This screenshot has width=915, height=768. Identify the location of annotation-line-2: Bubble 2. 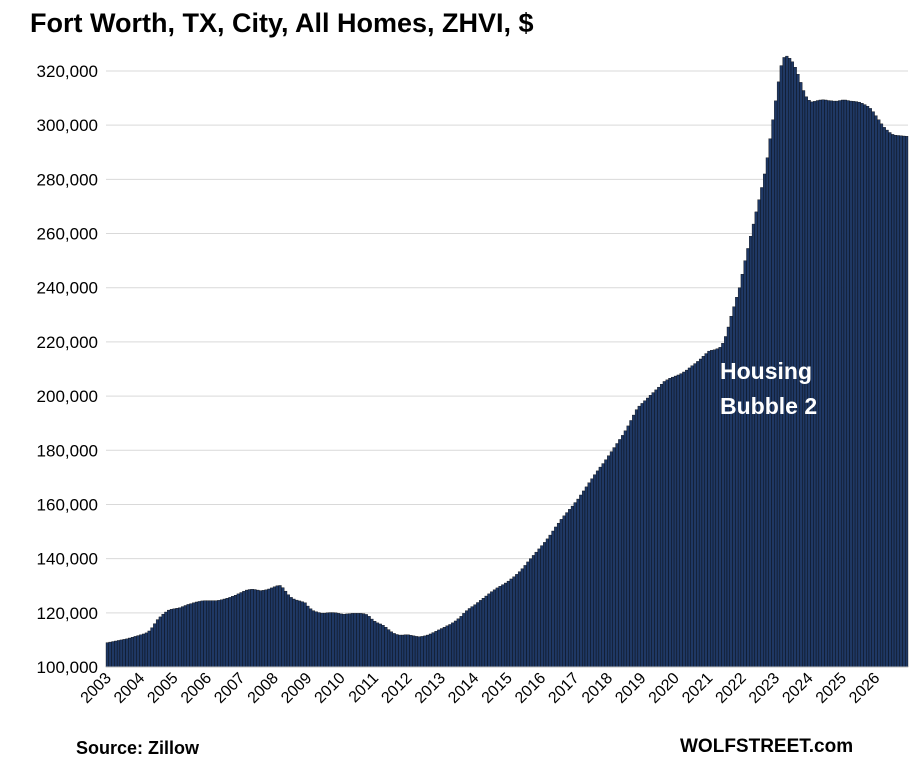
(768, 406).